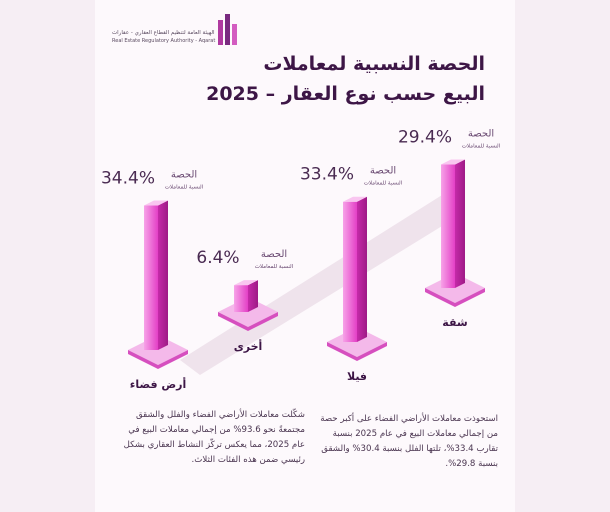 The height and width of the screenshot is (512, 610). What do you see at coordinates (374, 64) in the screenshot?
I see `chart-title: الحصة النسبية لمعاملات` at bounding box center [374, 64].